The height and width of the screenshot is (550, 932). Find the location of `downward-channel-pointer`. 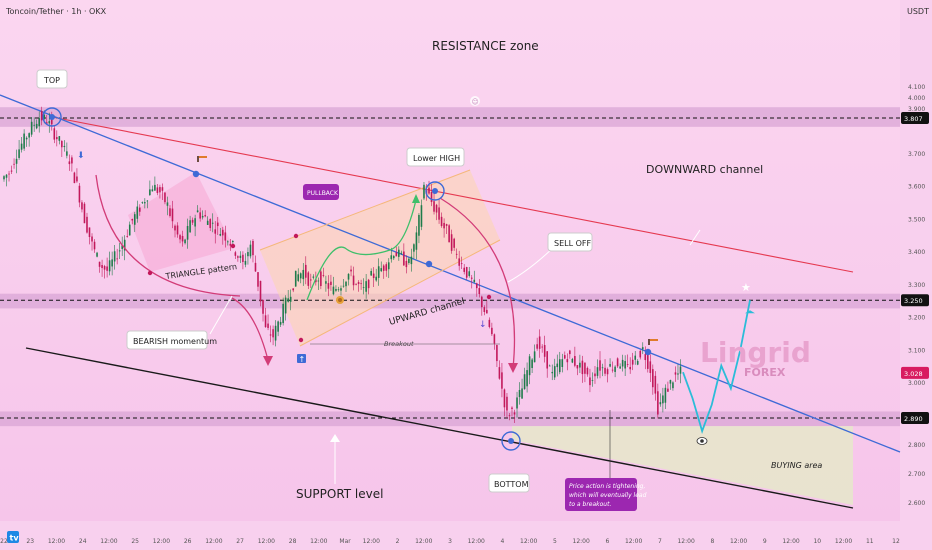

downward-channel-pointer is located at coordinates (695, 237).